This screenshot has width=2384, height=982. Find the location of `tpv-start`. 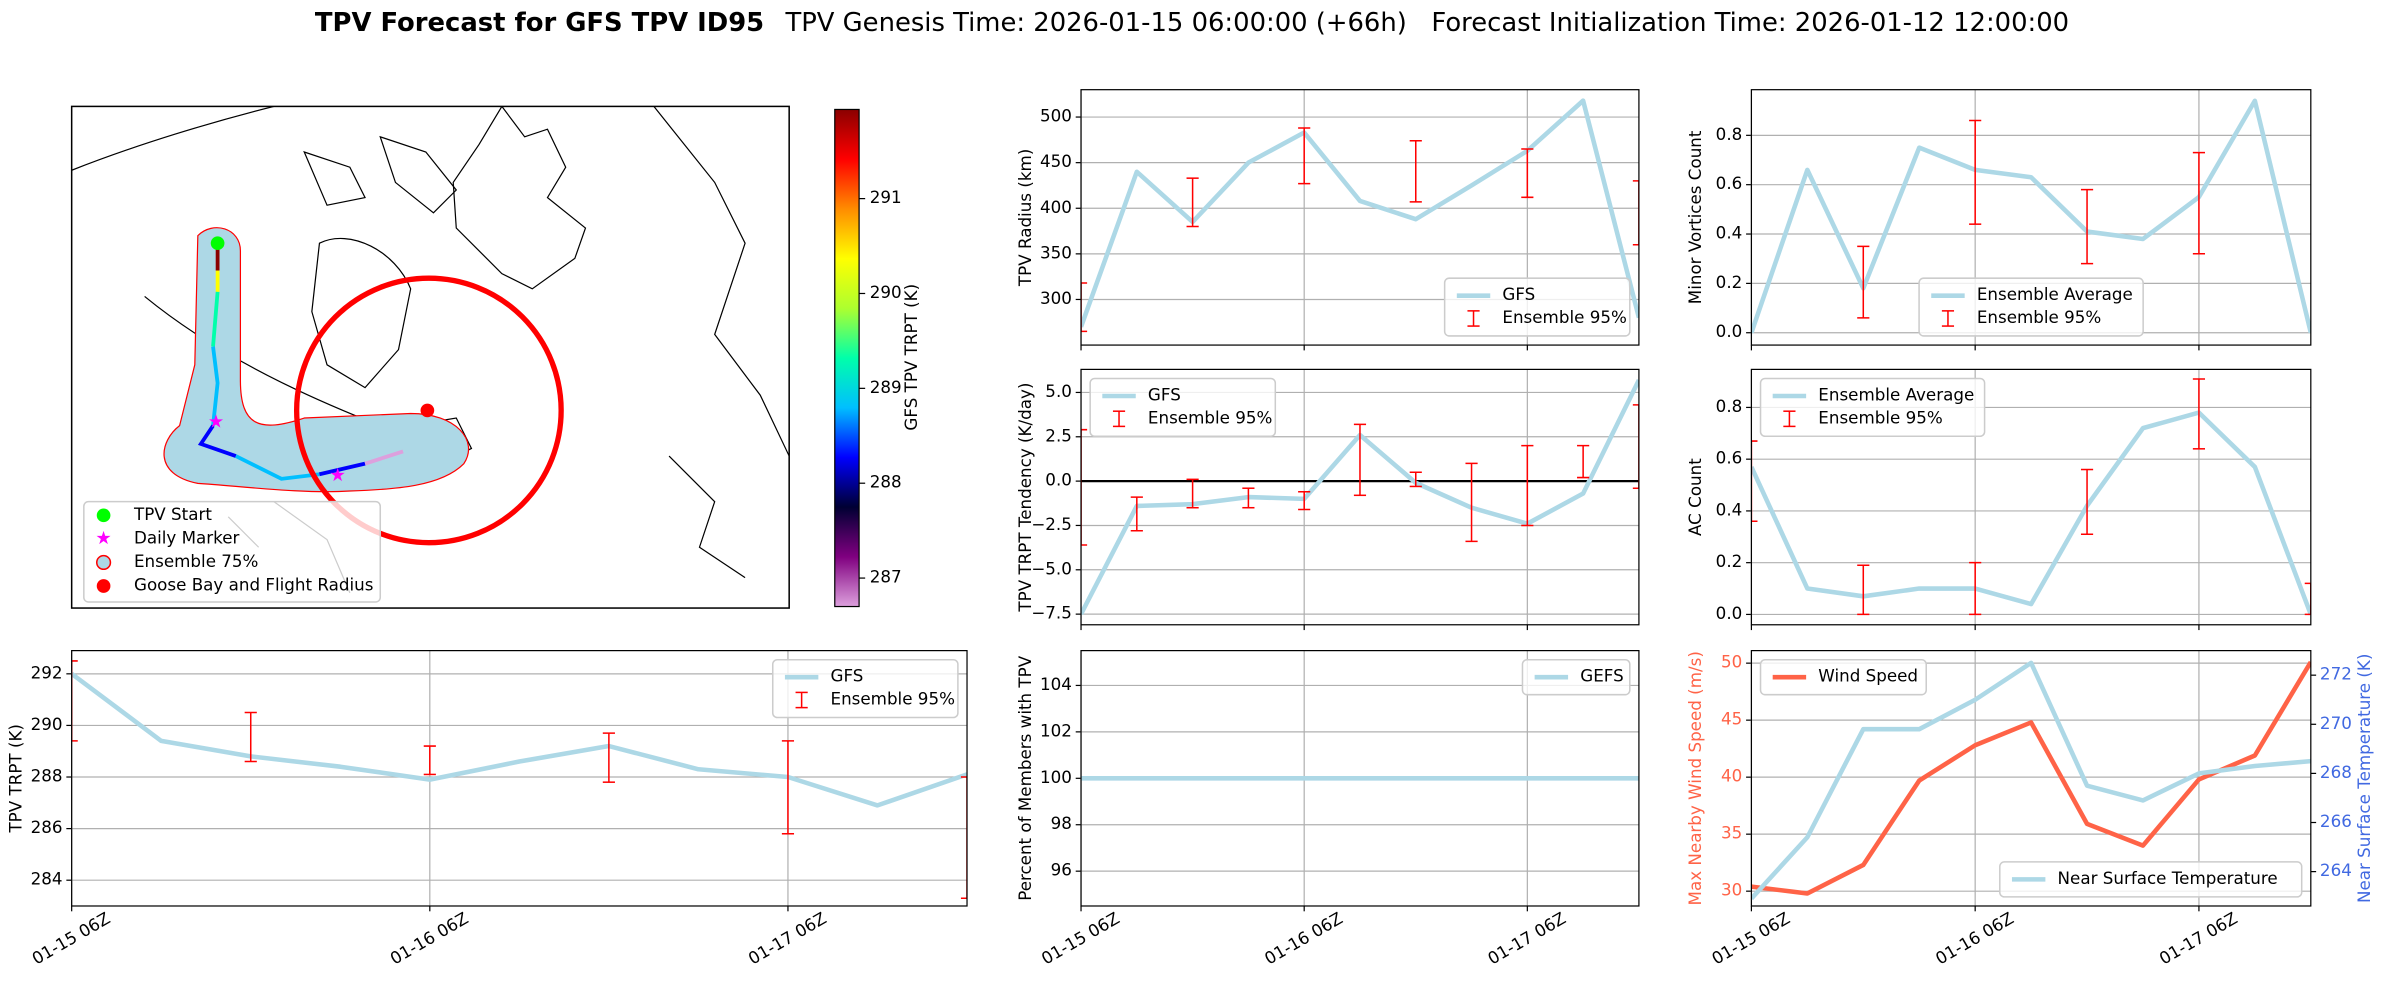

tpv-start is located at coordinates (217, 243).